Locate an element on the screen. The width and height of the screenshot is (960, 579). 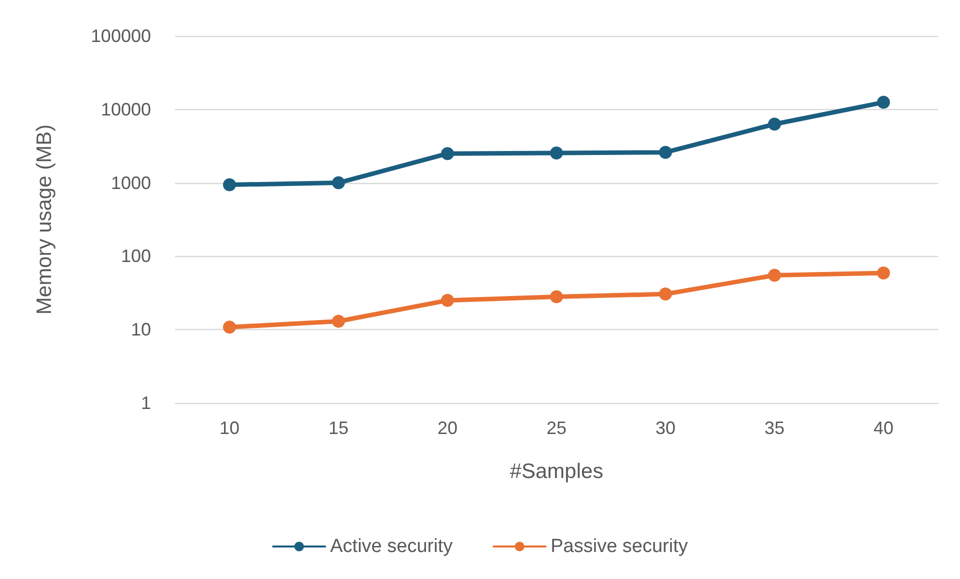
legend-label: Active security is located at coordinates (392, 546).